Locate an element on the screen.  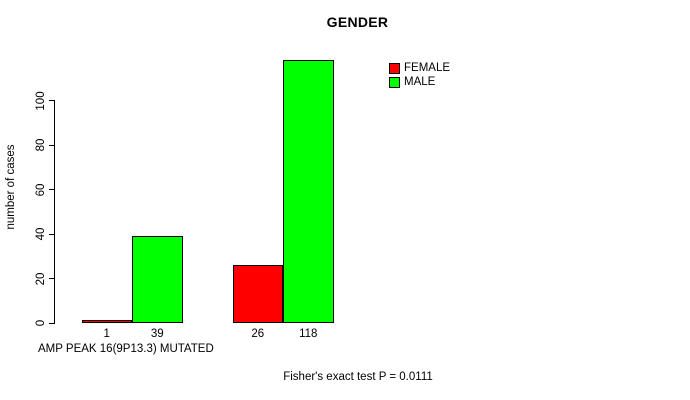
bar-female-group1 is located at coordinates (106, 322).